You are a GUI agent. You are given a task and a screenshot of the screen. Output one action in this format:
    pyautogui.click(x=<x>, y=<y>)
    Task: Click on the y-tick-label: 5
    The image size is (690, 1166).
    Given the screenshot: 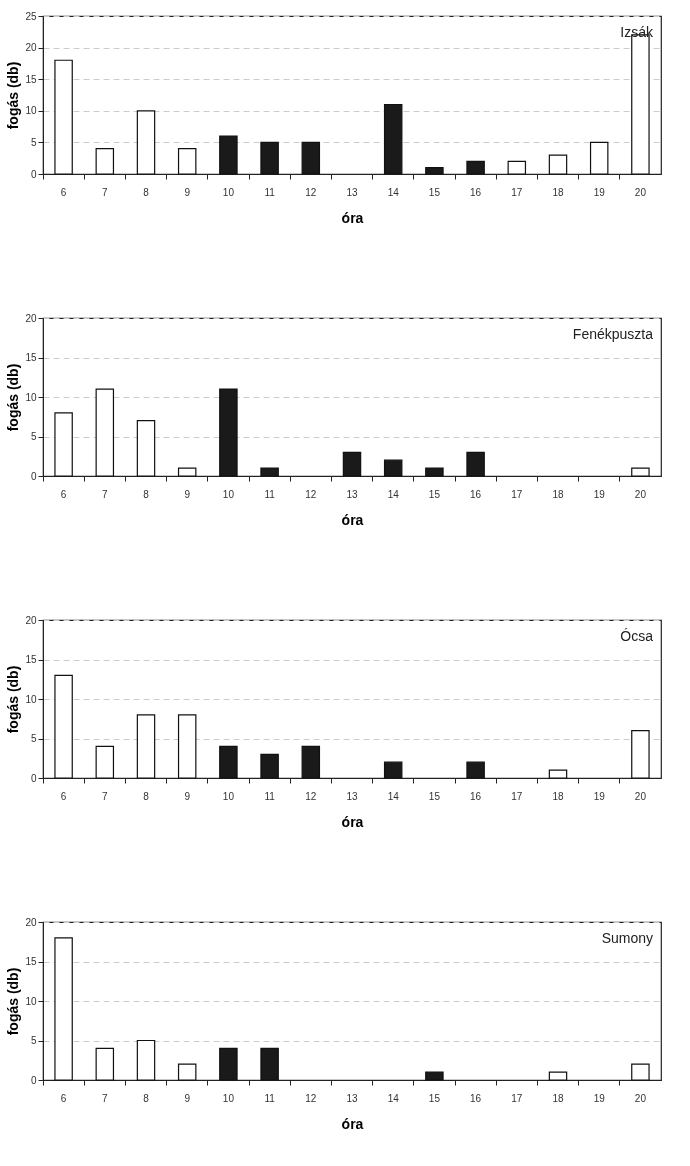 What is the action you would take?
    pyautogui.click(x=33, y=436)
    